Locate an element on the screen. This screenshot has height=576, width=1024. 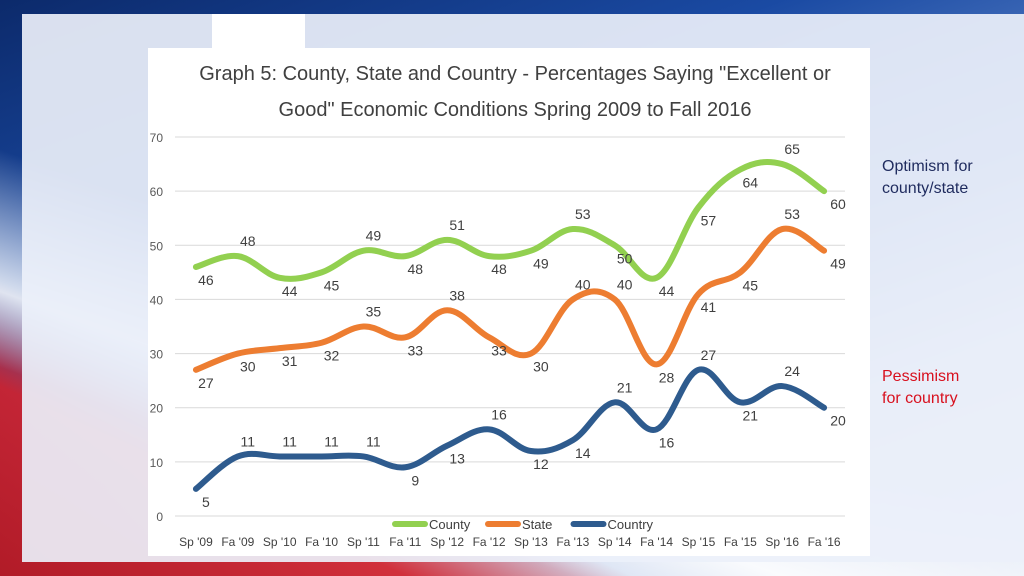
legend-label: Country is located at coordinates (631, 524).